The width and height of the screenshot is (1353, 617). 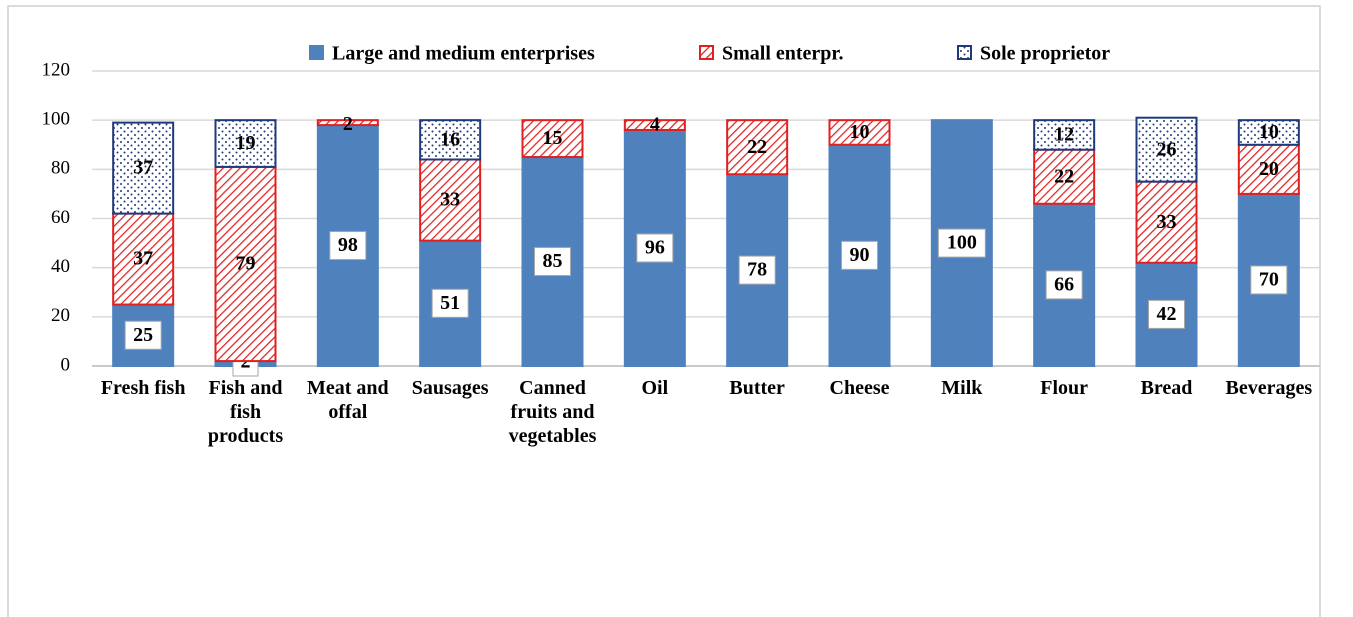 What do you see at coordinates (1269, 388) in the screenshot?
I see `x-tick-label: Beverages` at bounding box center [1269, 388].